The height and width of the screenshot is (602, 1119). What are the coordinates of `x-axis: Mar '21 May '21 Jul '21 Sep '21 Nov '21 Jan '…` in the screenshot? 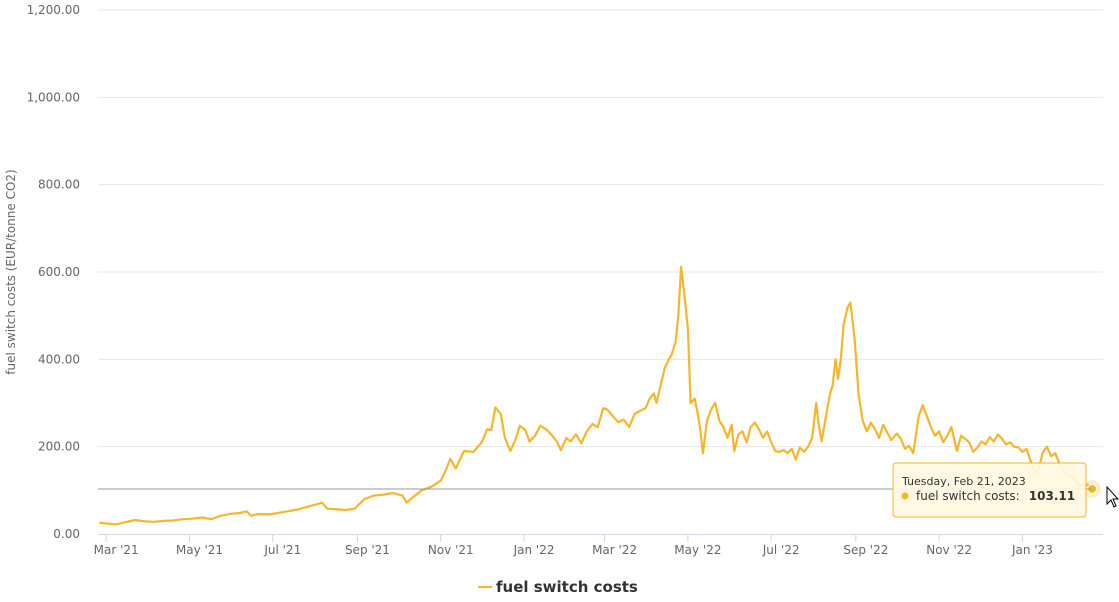 It's located at (598, 545).